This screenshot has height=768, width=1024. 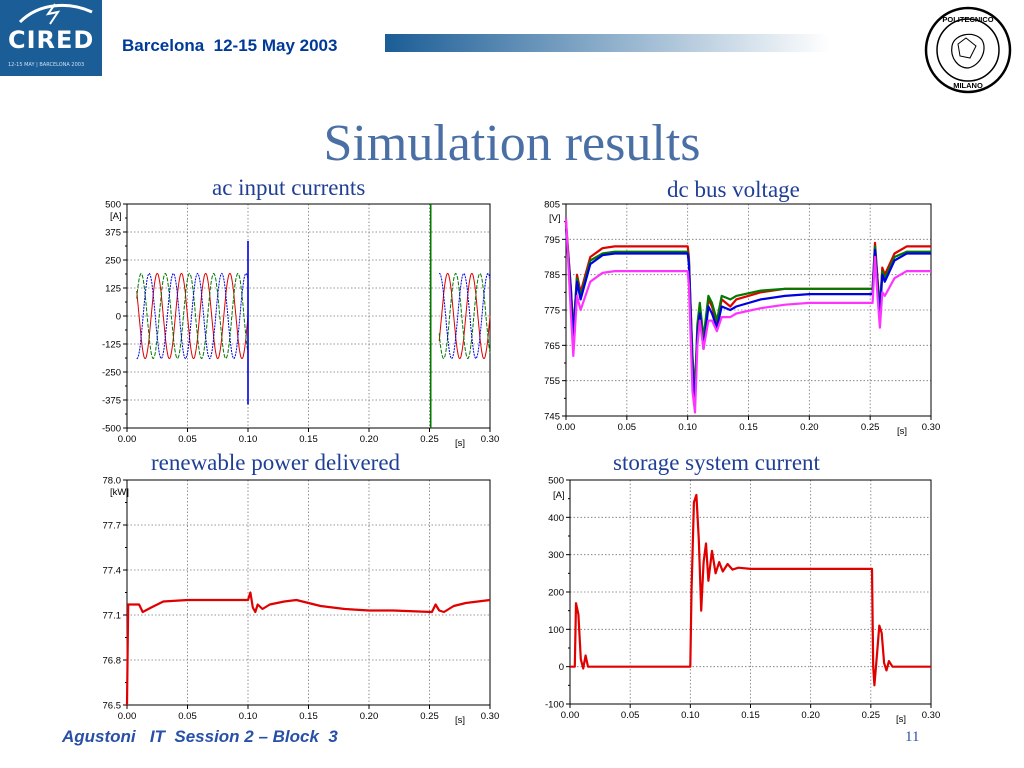 What do you see at coordinates (747, 316) in the screenshot?
I see `series-line-magenta` at bounding box center [747, 316].